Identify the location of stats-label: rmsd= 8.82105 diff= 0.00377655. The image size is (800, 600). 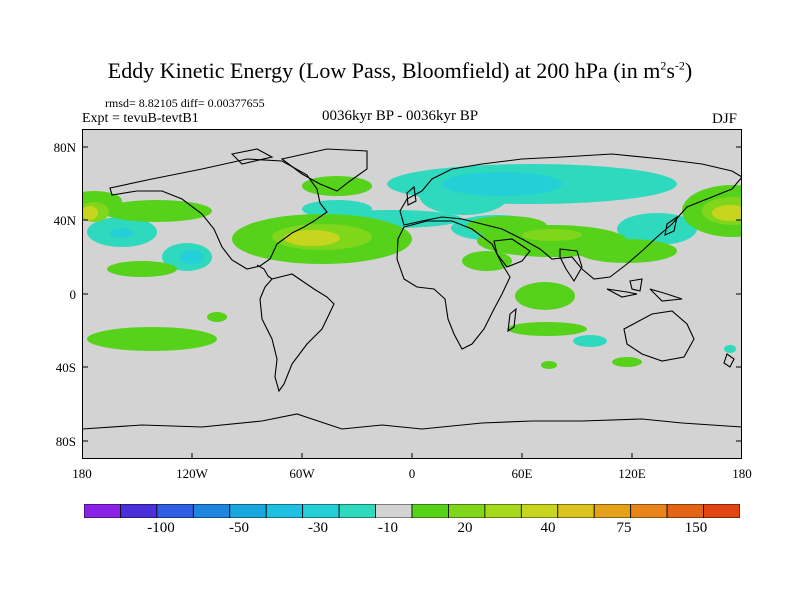
(185, 103).